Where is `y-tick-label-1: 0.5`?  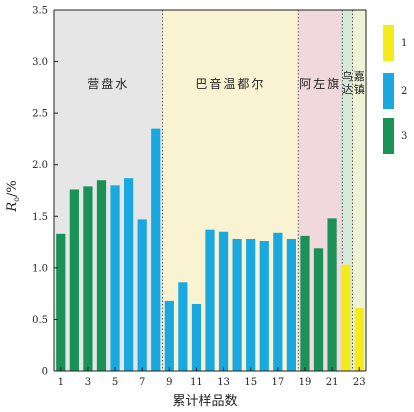 y-tick-label-1: 0.5 is located at coordinates (40, 320).